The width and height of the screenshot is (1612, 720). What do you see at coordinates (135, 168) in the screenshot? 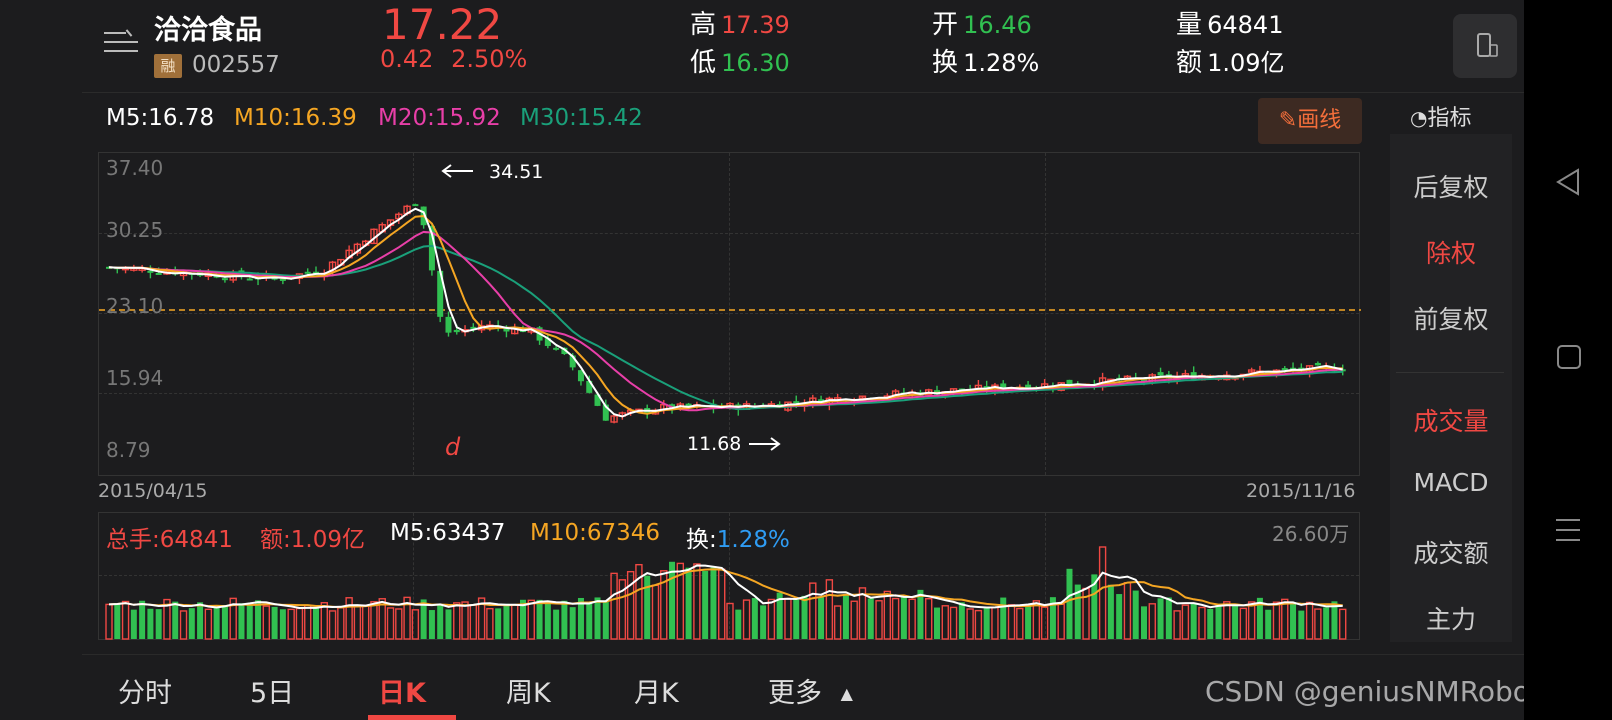
I see `y-axis-label: 37.40` at bounding box center [135, 168].